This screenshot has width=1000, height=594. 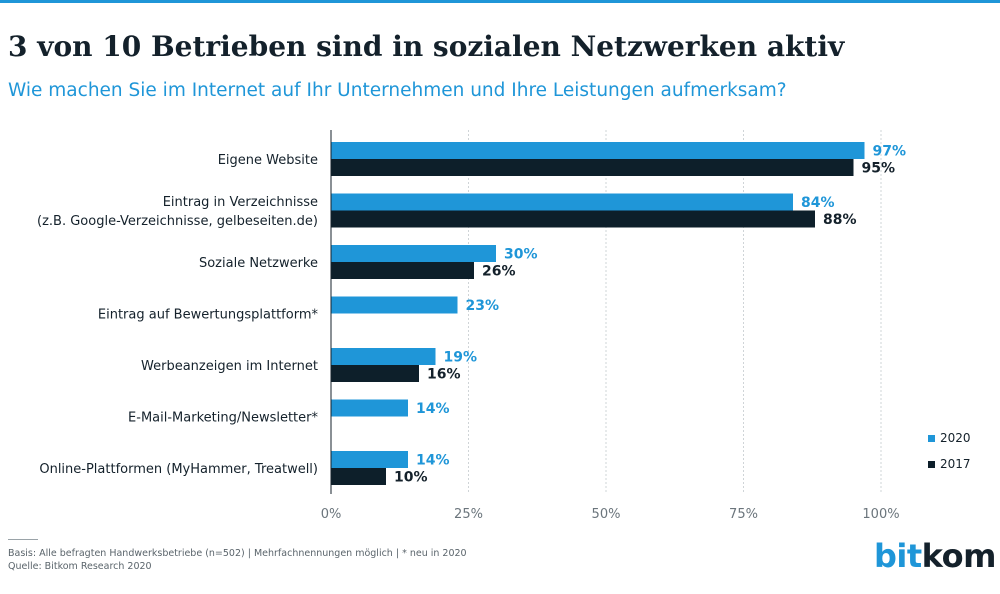 I want to click on x-tick-label: 25%, so click(x=468, y=514).